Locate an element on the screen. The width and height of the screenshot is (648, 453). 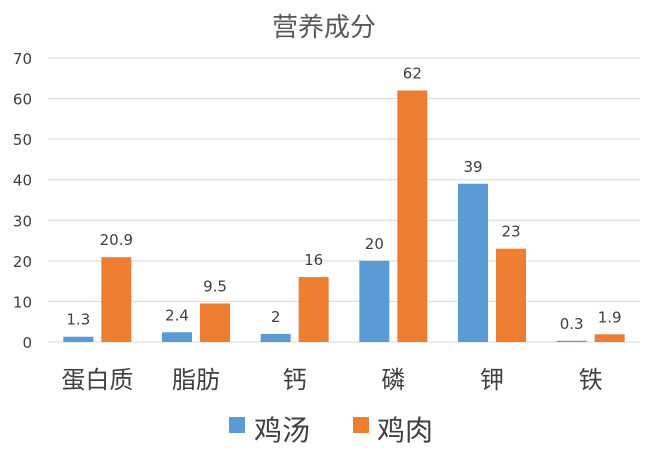
data-label-鸡肉-钙: 16 is located at coordinates (313, 260).